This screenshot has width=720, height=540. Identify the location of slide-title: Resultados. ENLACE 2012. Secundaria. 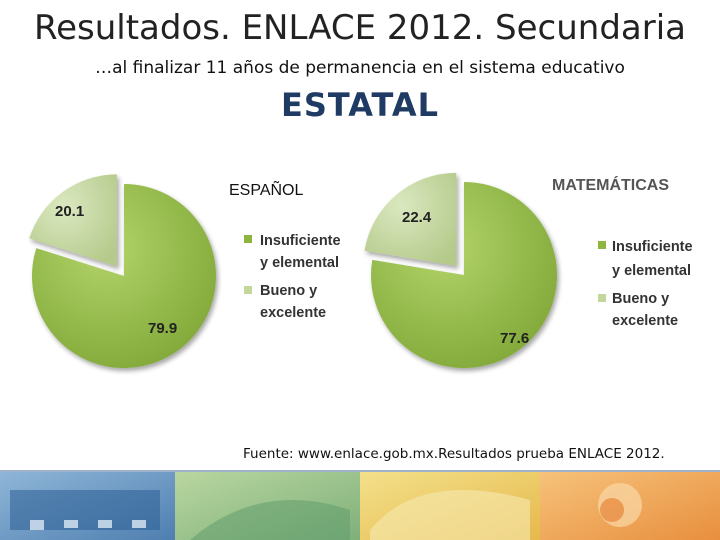
(360, 28).